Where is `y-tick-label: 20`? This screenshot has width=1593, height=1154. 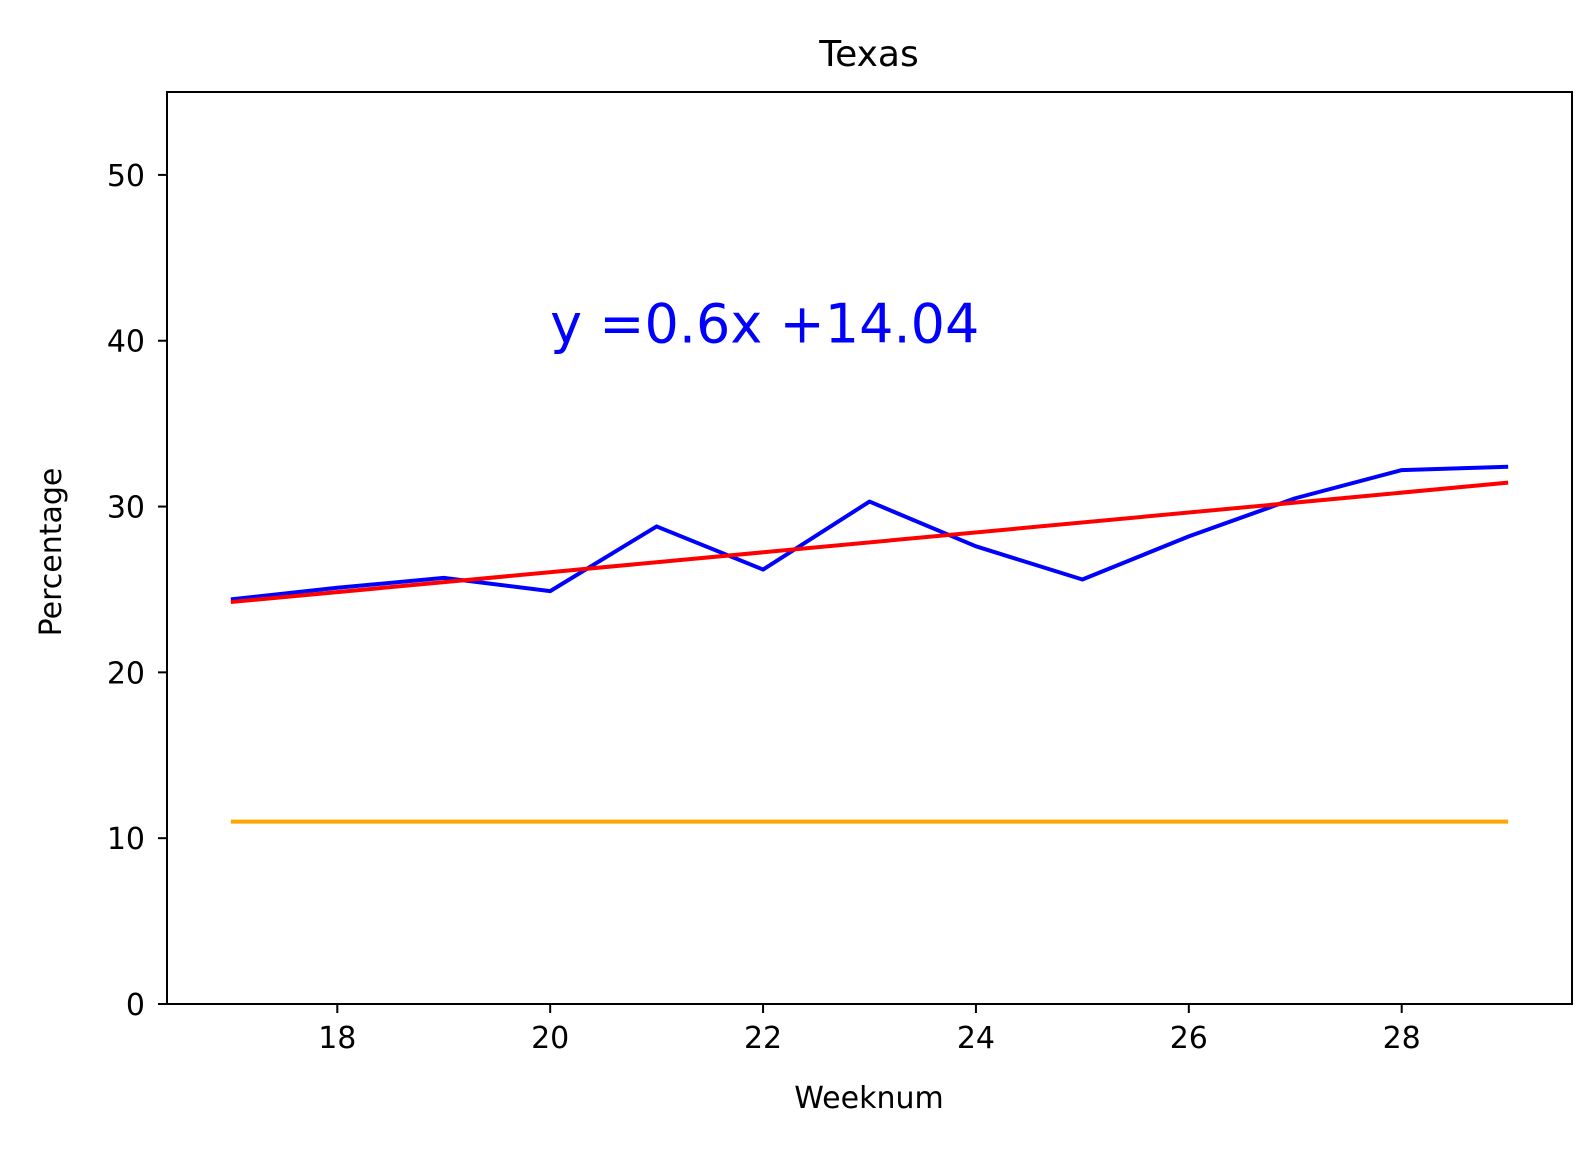
y-tick-label: 20 is located at coordinates (126, 673).